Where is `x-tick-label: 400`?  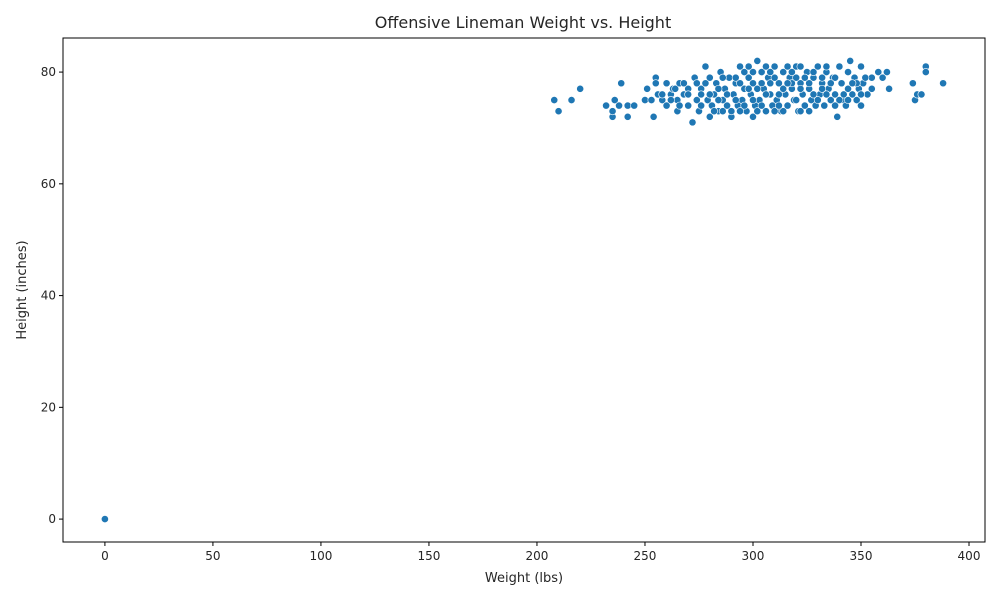
x-tick-label: 400 is located at coordinates (969, 556).